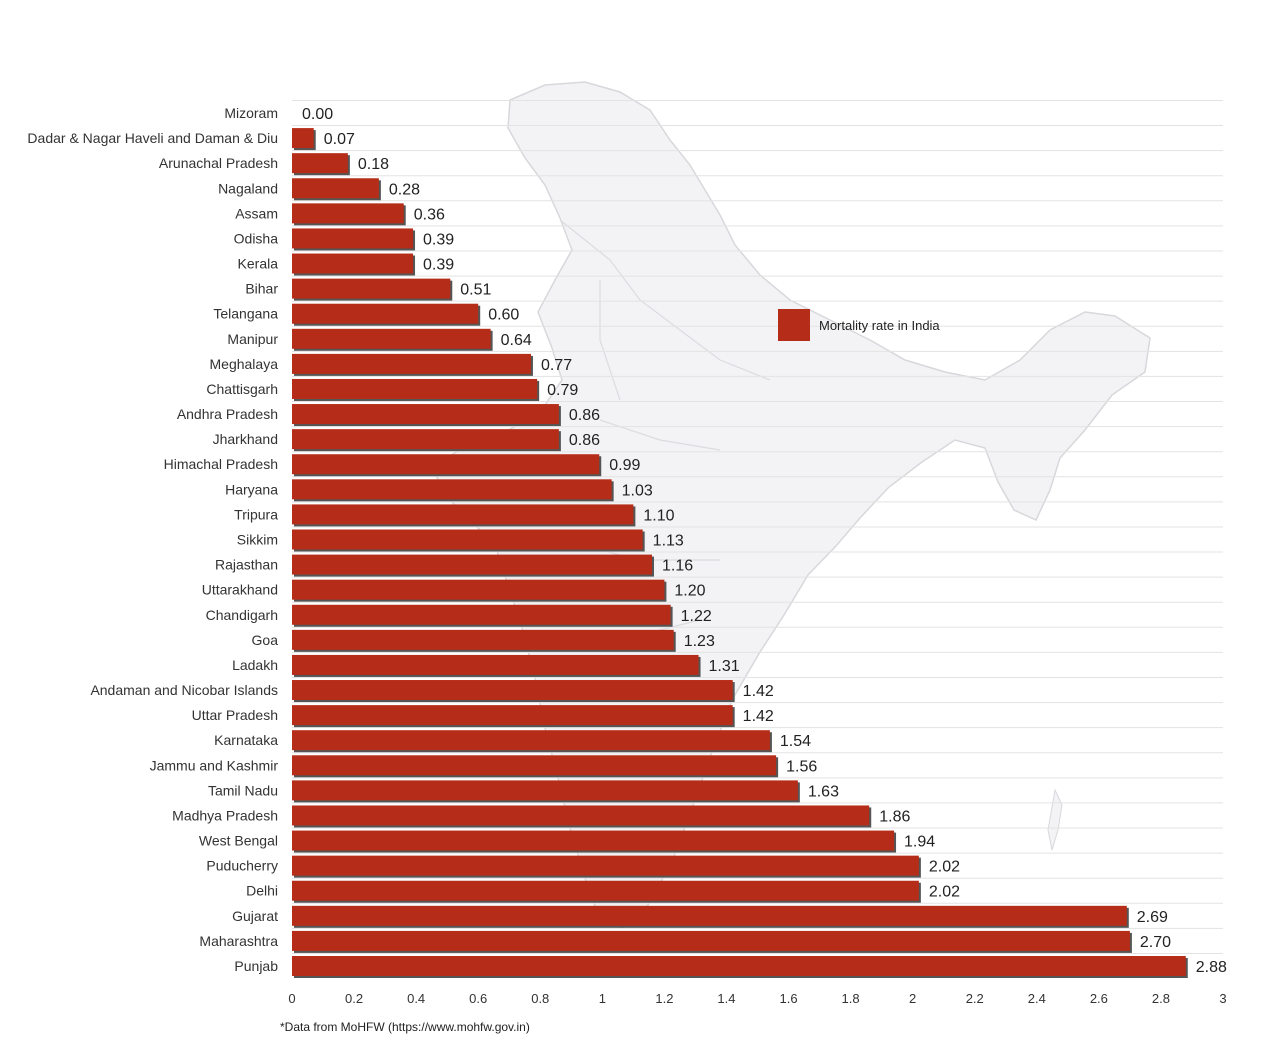  Describe the element at coordinates (244, 364) in the screenshot. I see `category-label: Meghalaya` at that location.